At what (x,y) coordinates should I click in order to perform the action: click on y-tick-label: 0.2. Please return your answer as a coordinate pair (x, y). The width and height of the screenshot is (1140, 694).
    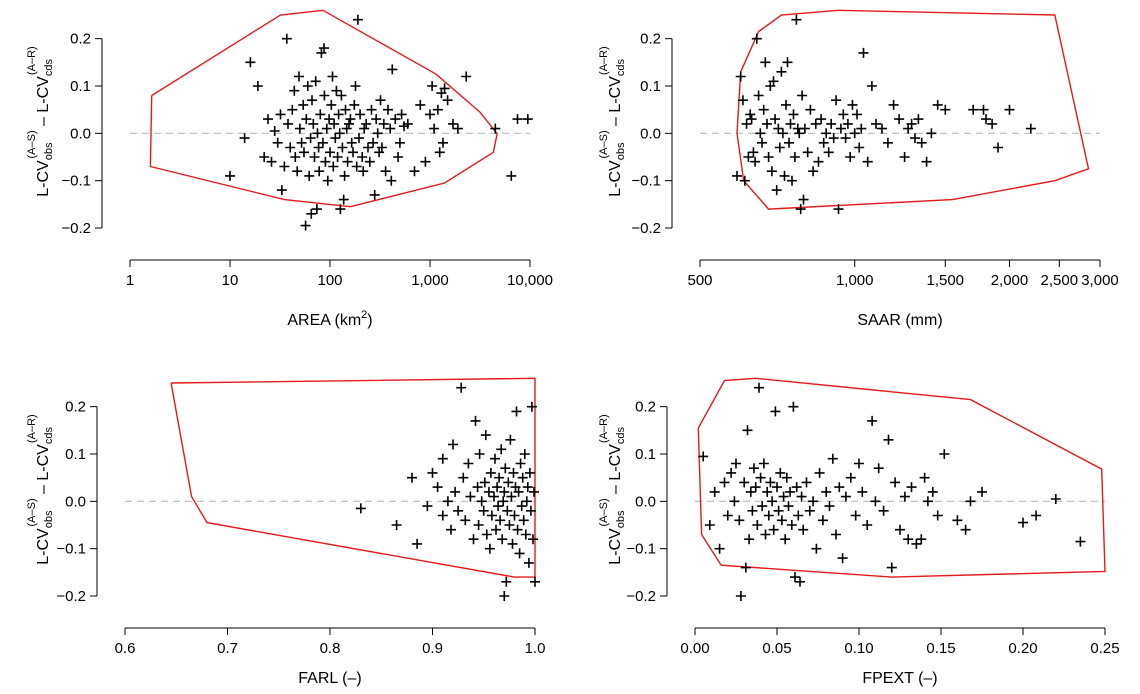
    Looking at the image, I should click on (80, 39).